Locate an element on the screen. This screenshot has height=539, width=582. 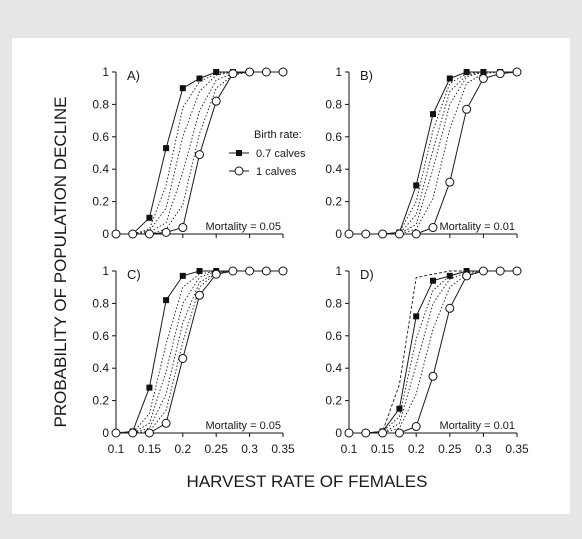
legend: Birth rate: 0.7 calves 1 calves is located at coordinates (267, 153).